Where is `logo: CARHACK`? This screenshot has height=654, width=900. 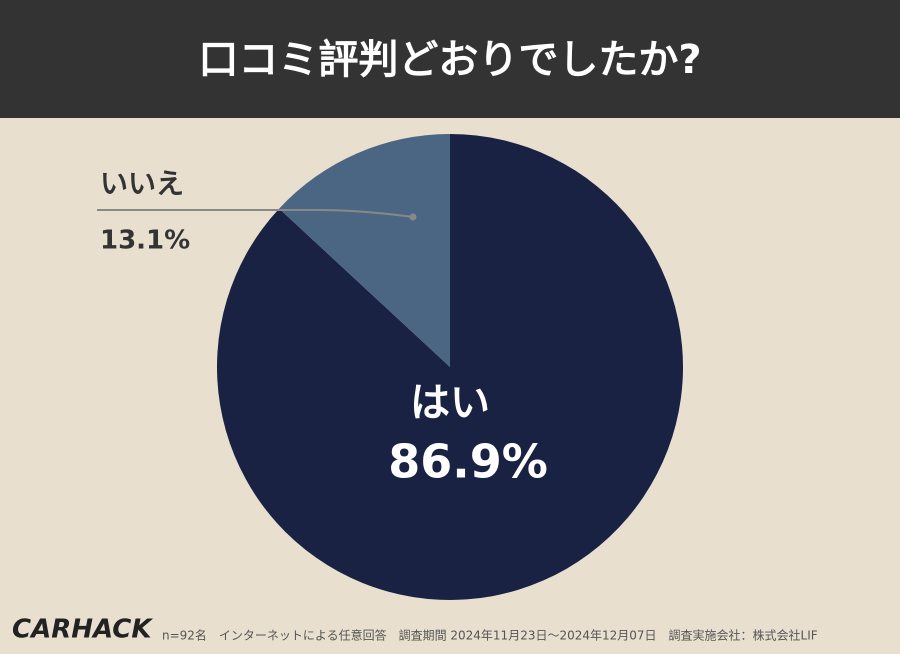
logo: CARHACK is located at coordinates (82, 630).